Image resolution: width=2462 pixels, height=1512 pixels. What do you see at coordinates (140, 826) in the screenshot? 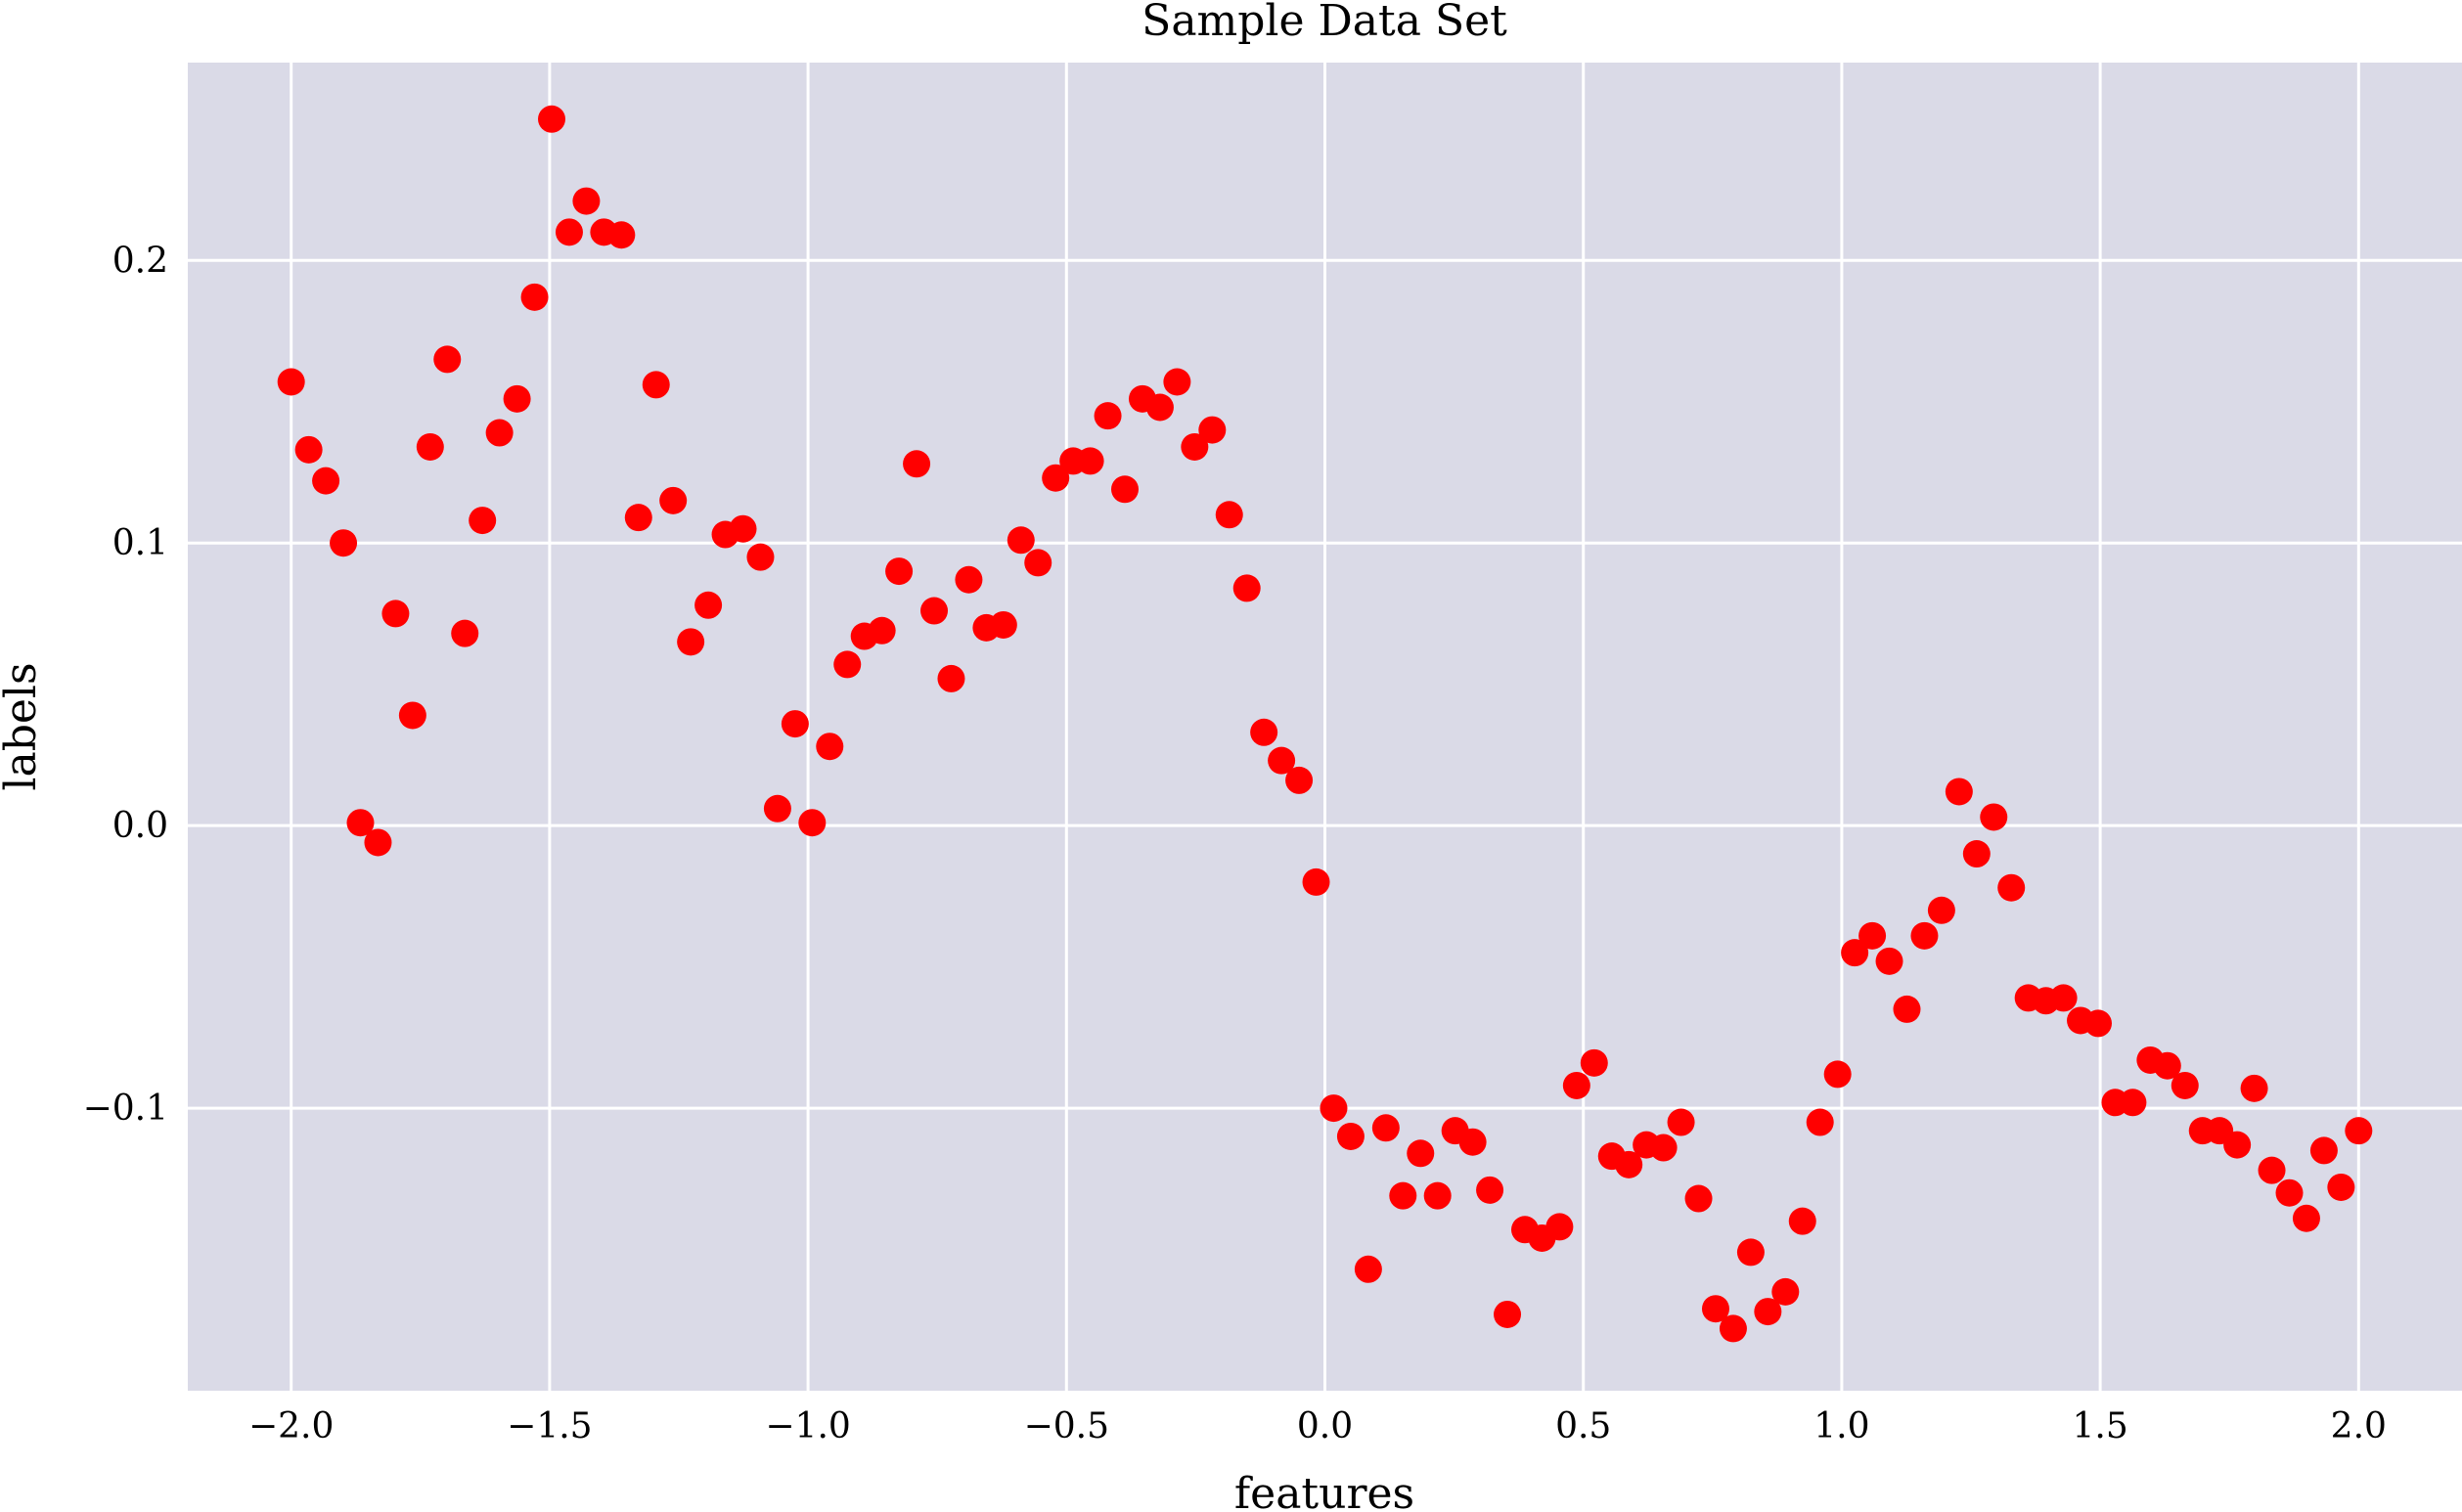
I see `y-tick-label: 0.0` at bounding box center [140, 826].